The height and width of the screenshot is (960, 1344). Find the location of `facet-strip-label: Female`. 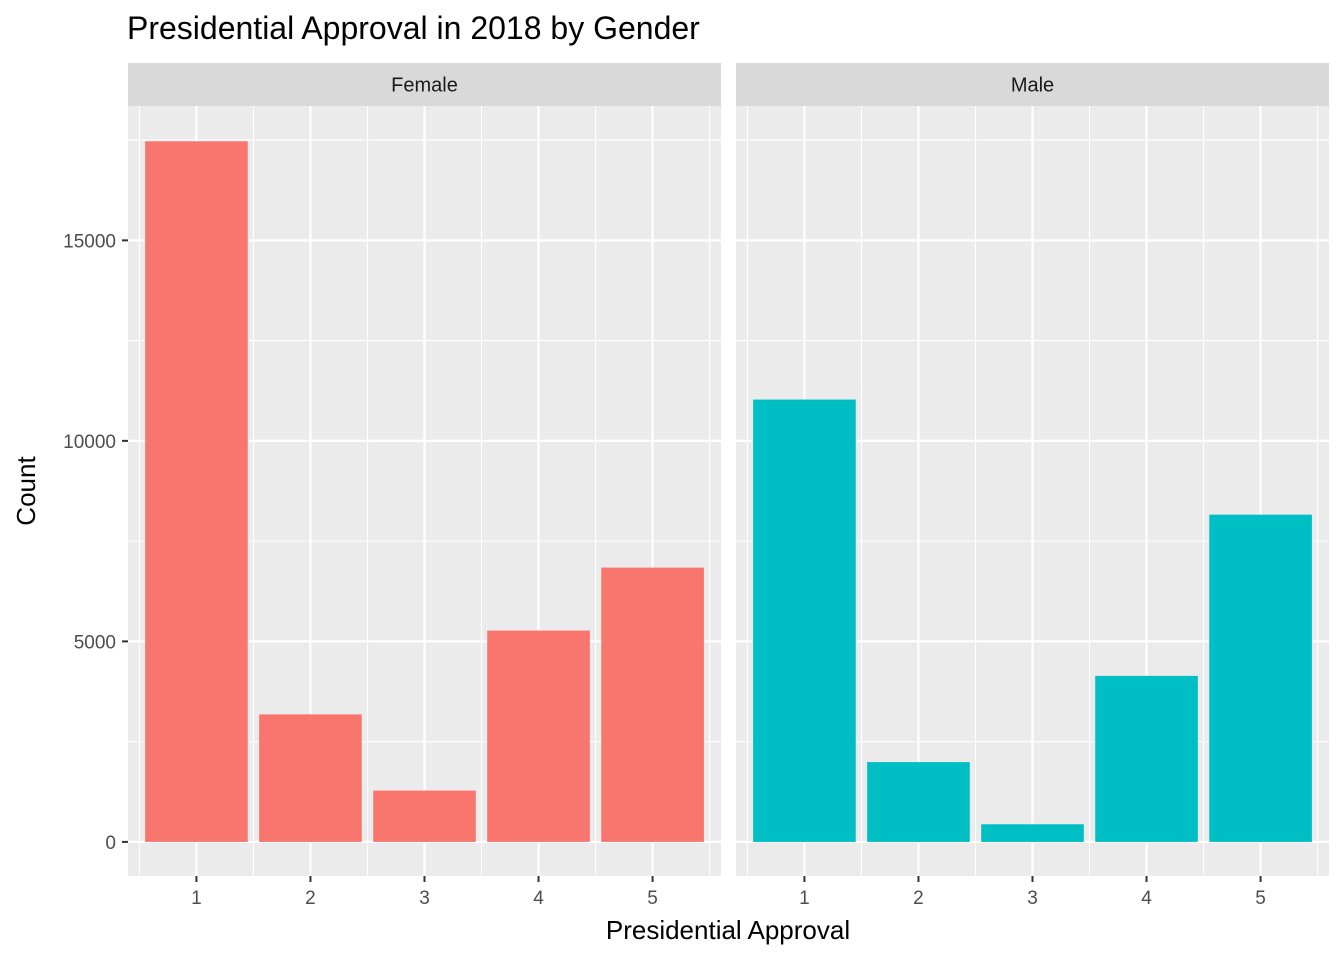

facet-strip-label: Female is located at coordinates (424, 86).